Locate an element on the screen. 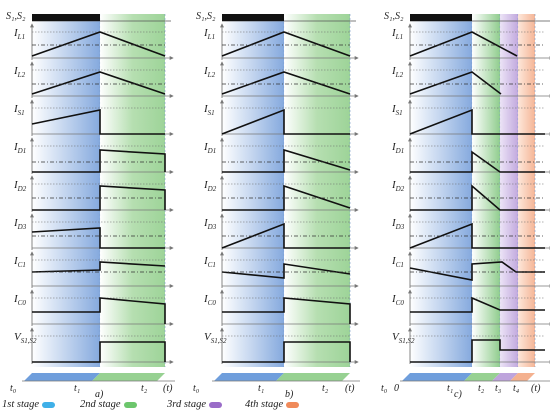 This screenshot has height=416, width=550. stage-legend: 1st stage 2nd stage 3rd stage 4th stage is located at coordinates (275, 405).